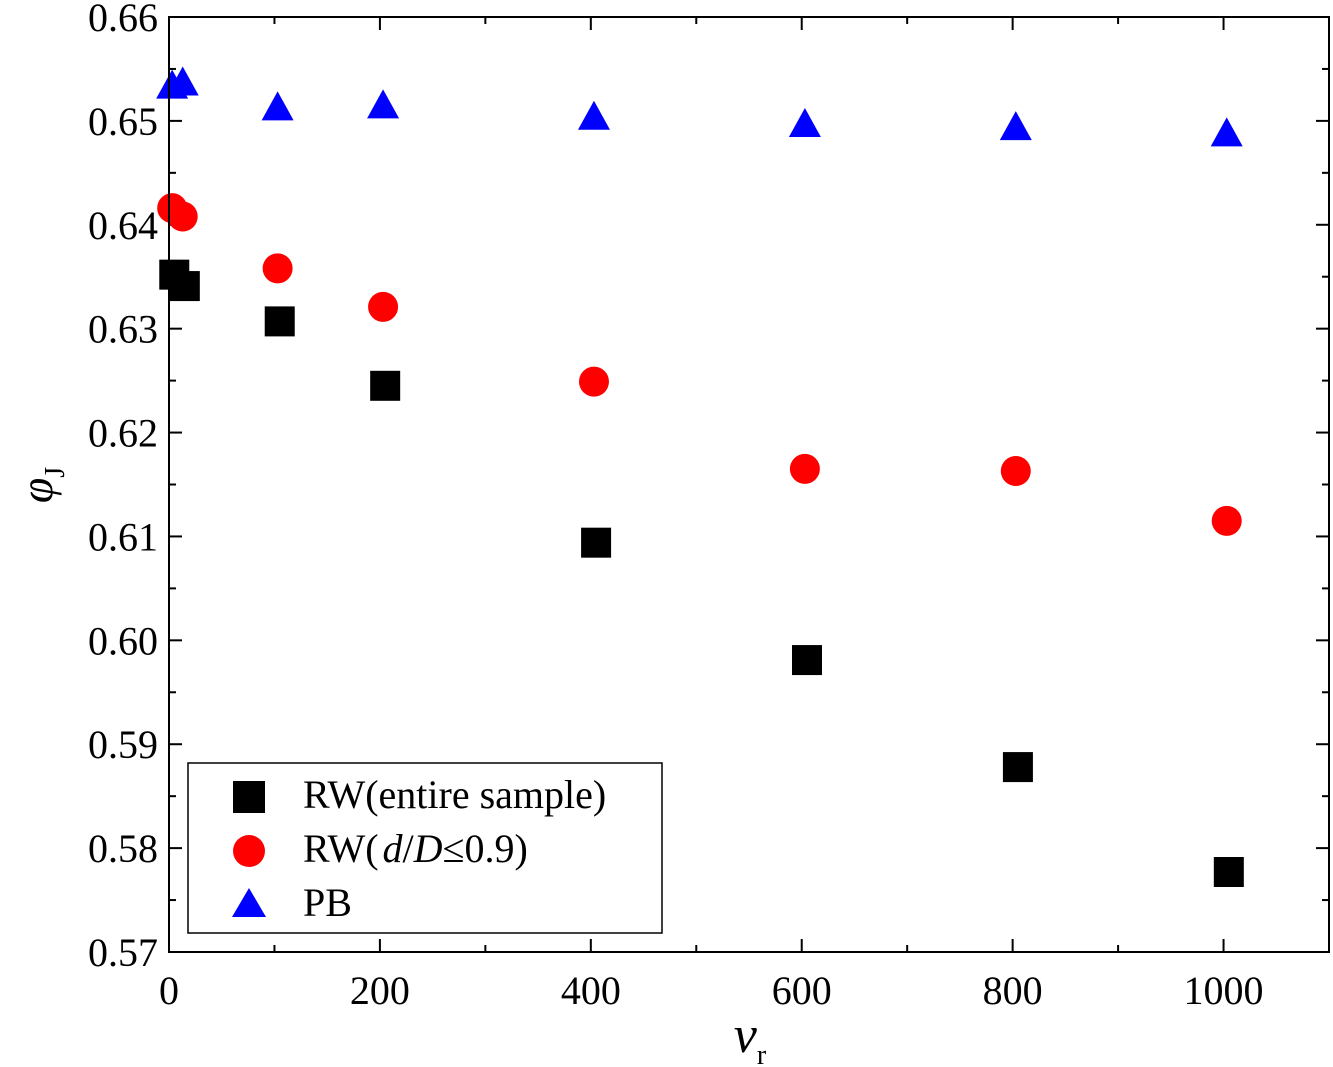 This screenshot has height=1067, width=1333. What do you see at coordinates (123, 121) in the screenshot?
I see `y-tick-label: 0.65` at bounding box center [123, 121].